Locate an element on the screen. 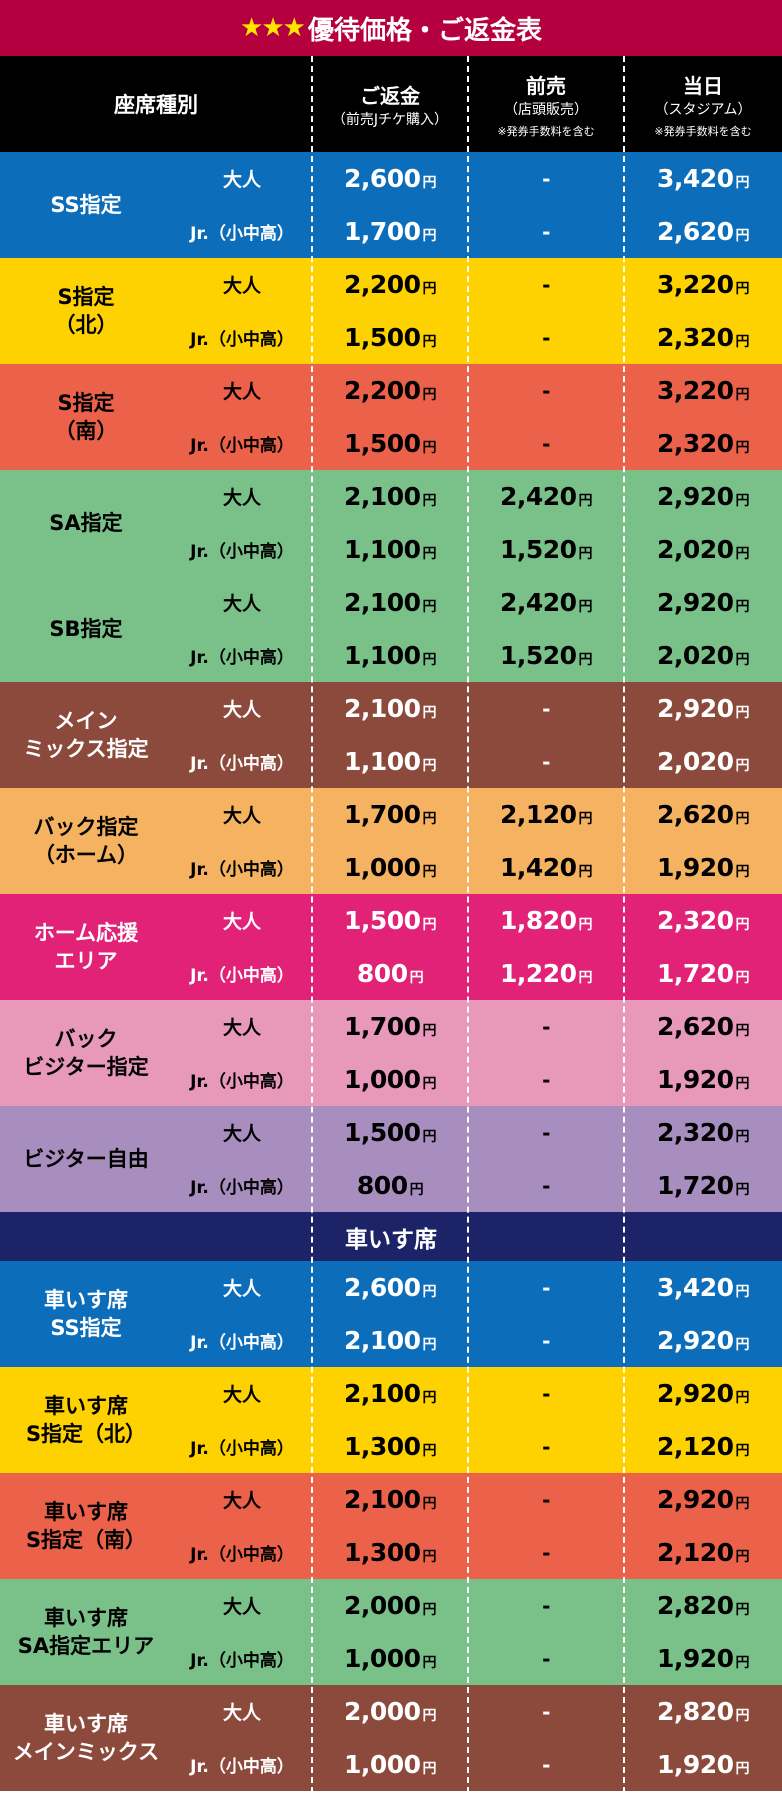 The width and height of the screenshot is (782, 1793). sameday-price-value: 1,920 is located at coordinates (695, 1764).